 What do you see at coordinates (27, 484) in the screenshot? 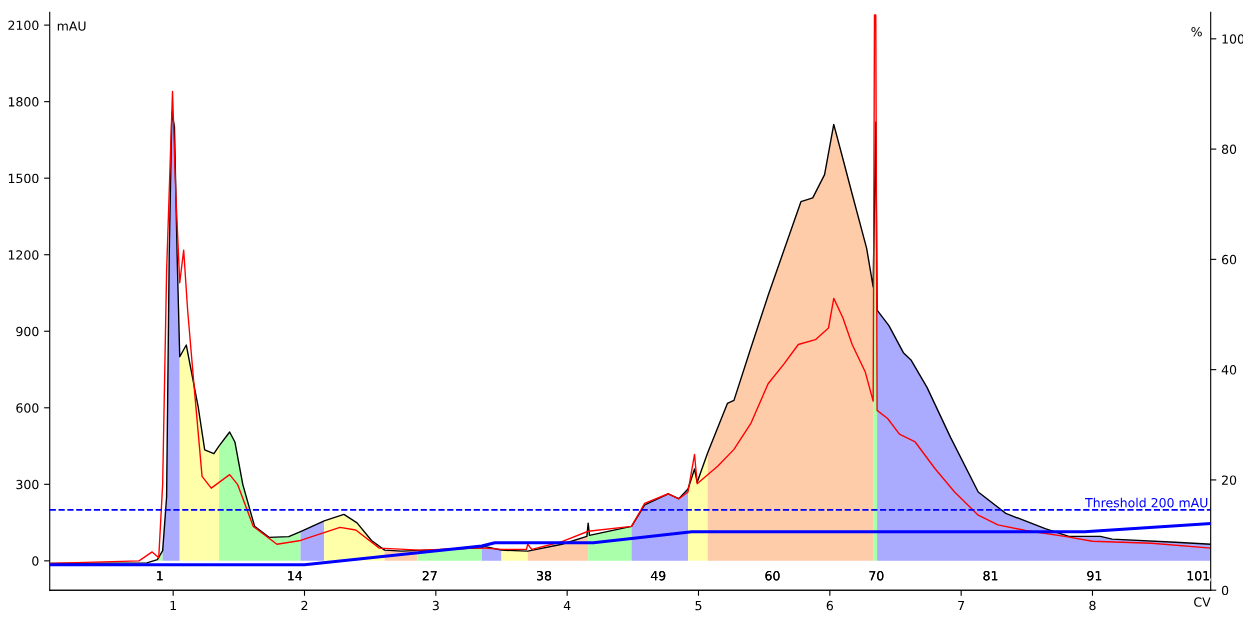
I see `y-tick-label: 300` at bounding box center [27, 484].